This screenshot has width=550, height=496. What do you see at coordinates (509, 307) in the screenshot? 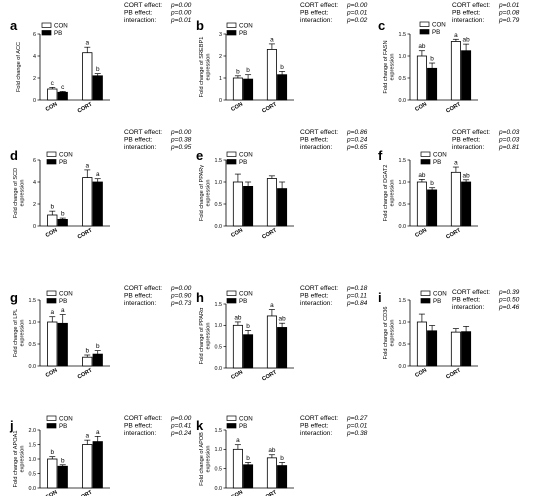
I see `stat-value: p=0.46` at bounding box center [509, 307].